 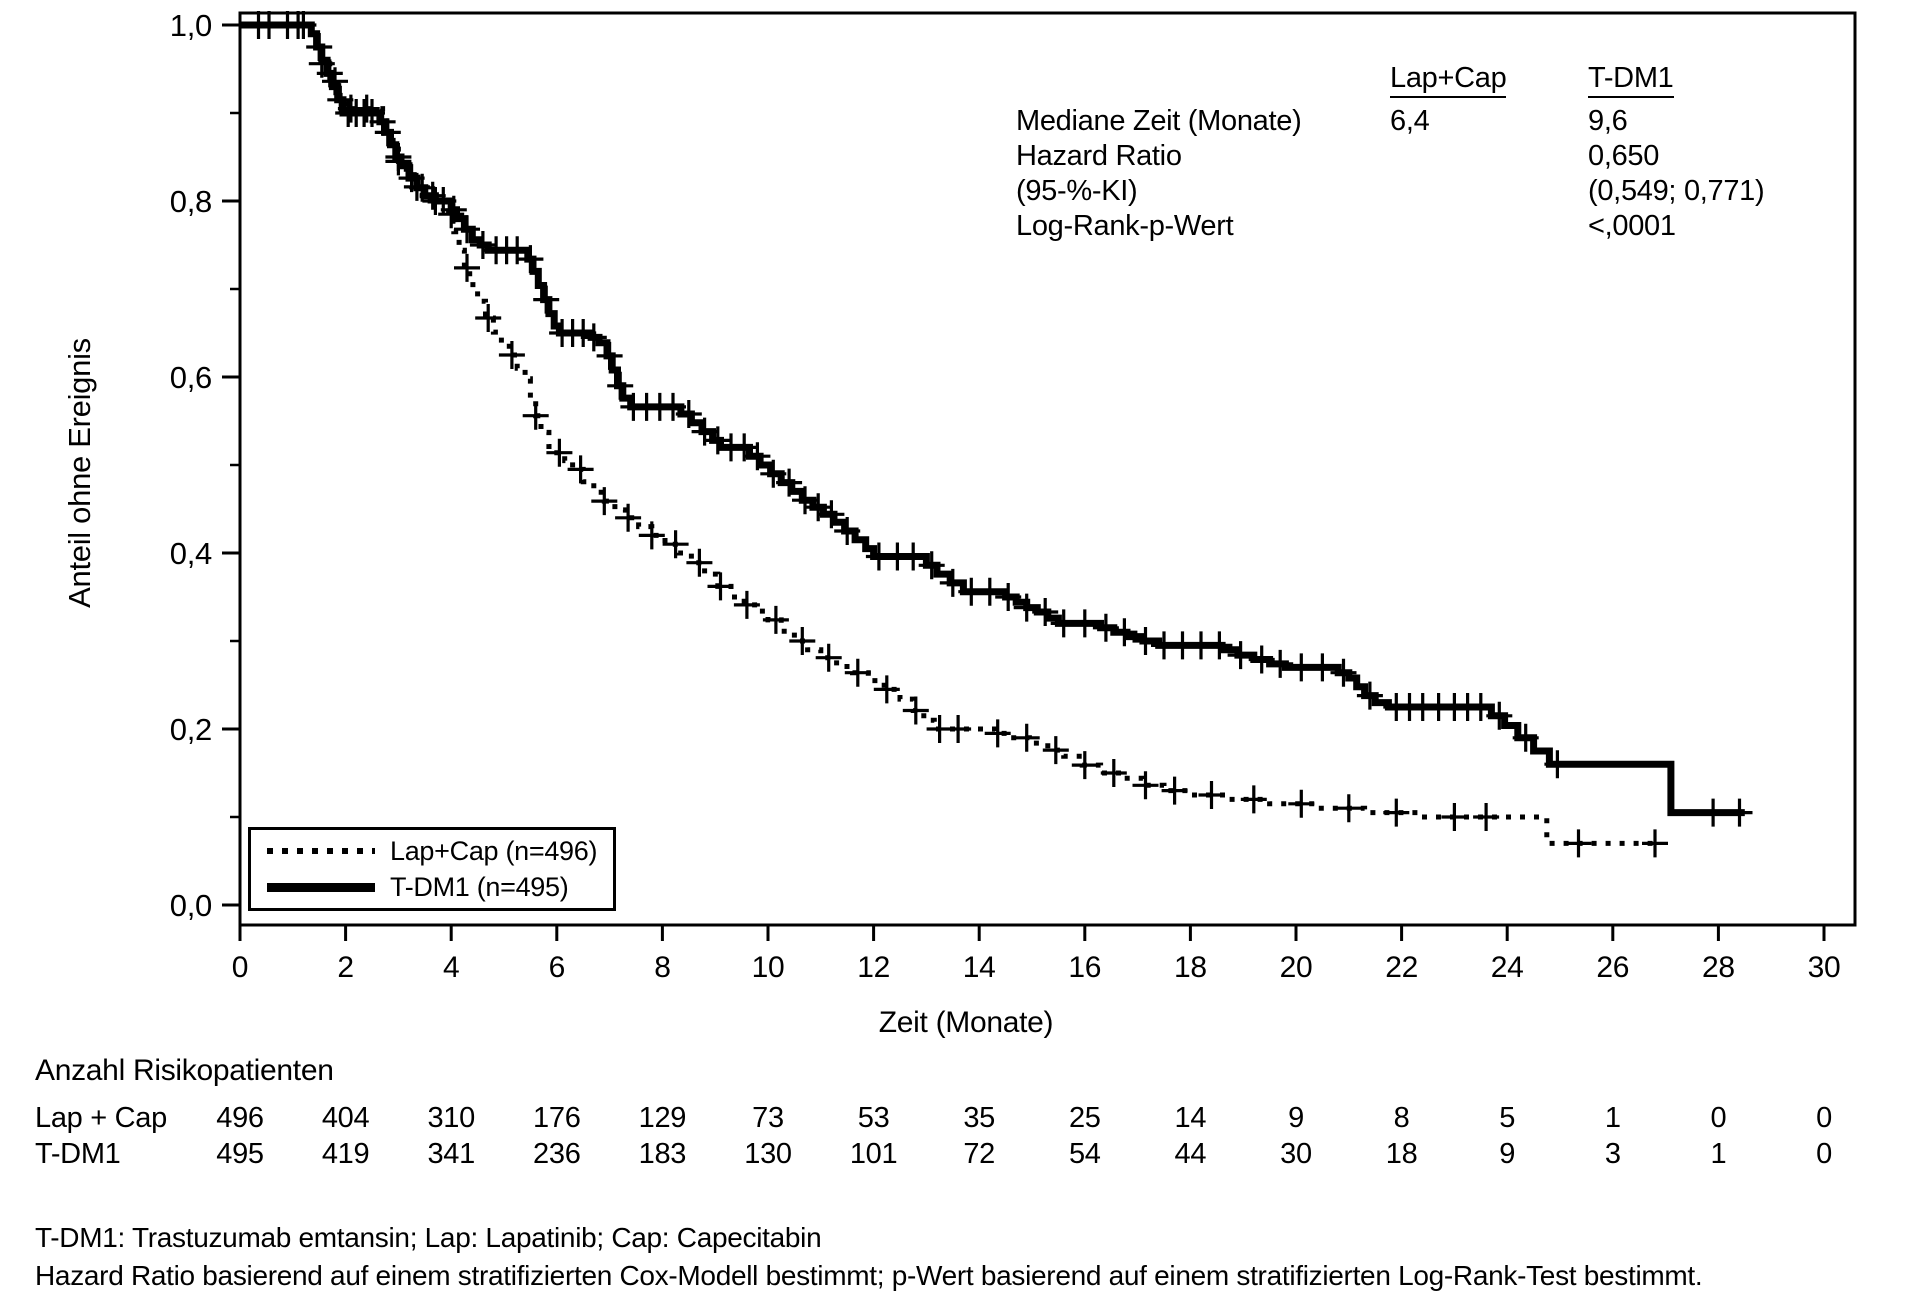 What do you see at coordinates (1401, 967) in the screenshot?
I see `x-tick-label: 22` at bounding box center [1401, 967].